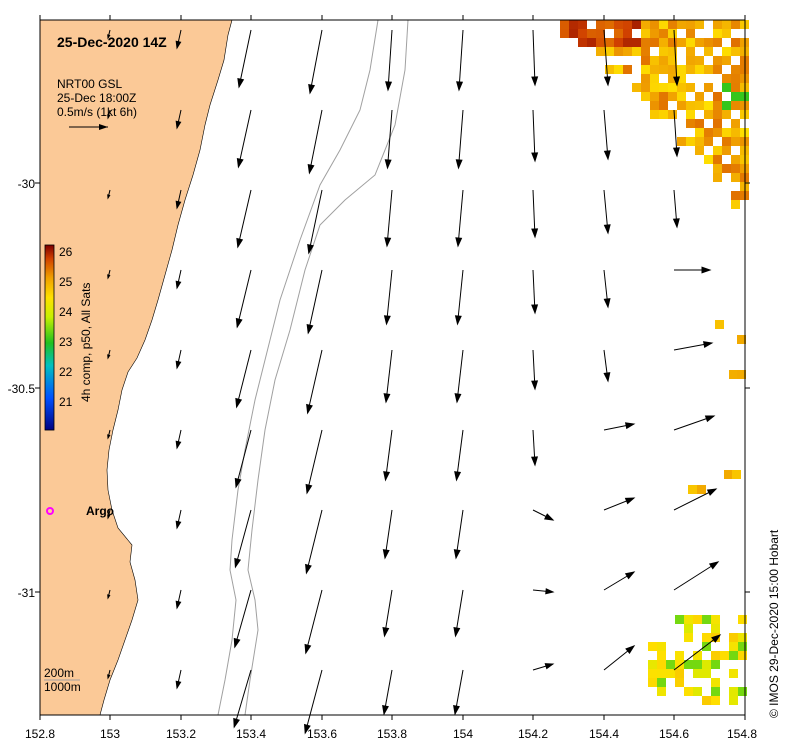 The width and height of the screenshot is (789, 750). Describe the element at coordinates (40, 734) in the screenshot. I see `x-tick-label: 152.8` at that location.